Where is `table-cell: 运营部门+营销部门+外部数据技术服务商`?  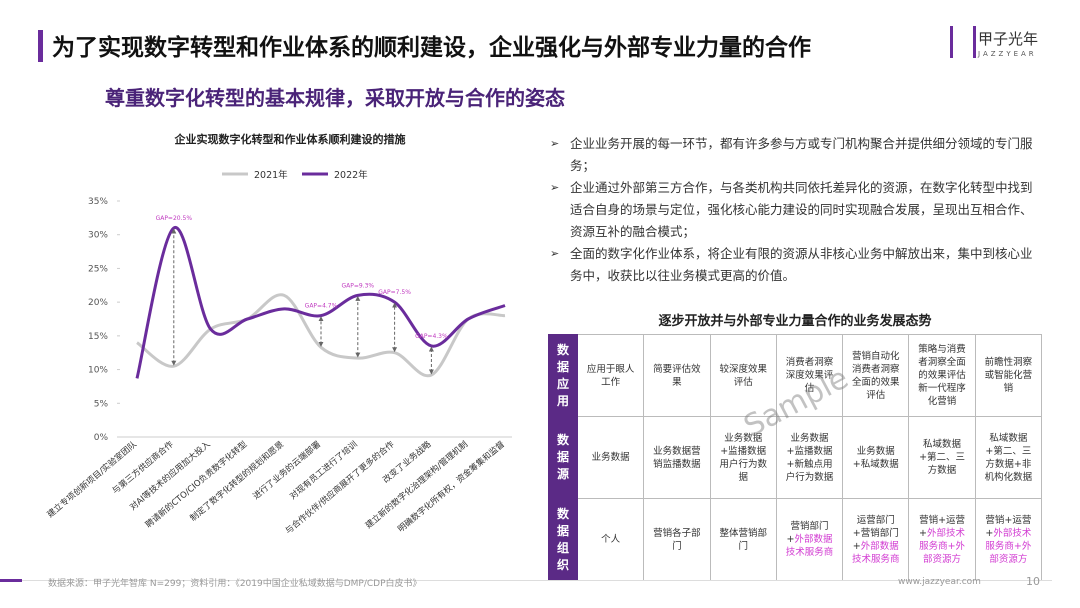 table-cell: 运营部门+营销部门+外部数据技术服务商 is located at coordinates (876, 539).